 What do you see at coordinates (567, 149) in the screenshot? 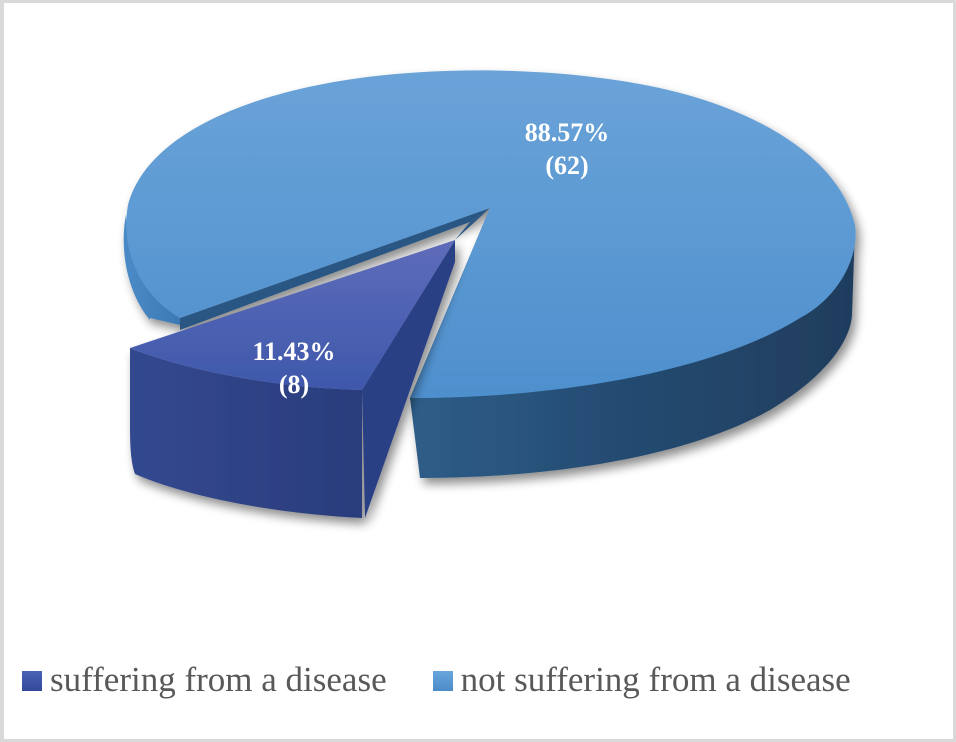
I see `label-not-suffering: 88.57% (62)` at bounding box center [567, 149].